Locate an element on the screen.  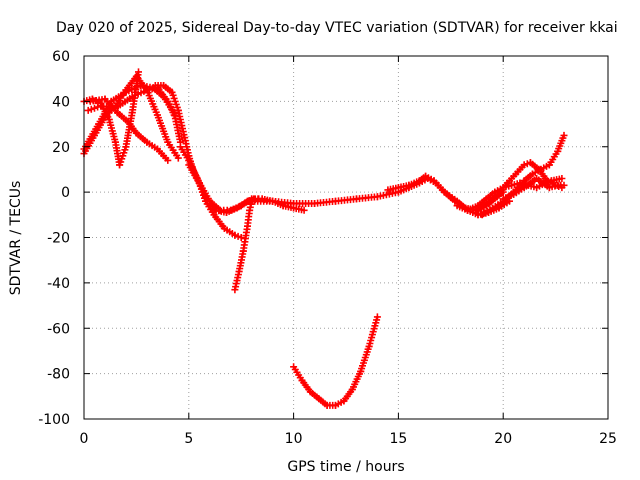
series-track-p is located at coordinates (335, 361).